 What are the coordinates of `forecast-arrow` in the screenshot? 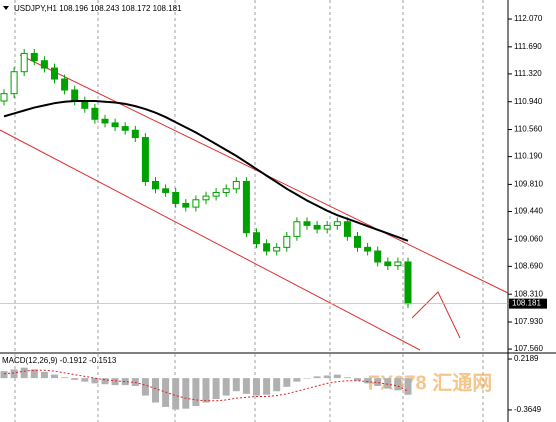 It's located at (436, 315).